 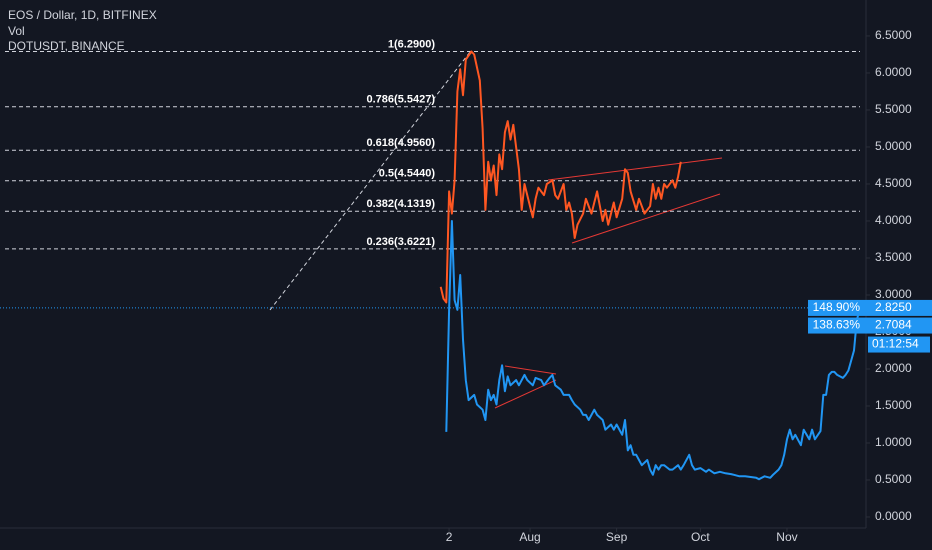 What do you see at coordinates (893, 146) in the screenshot?
I see `y-tick-label: 5.0000` at bounding box center [893, 146].